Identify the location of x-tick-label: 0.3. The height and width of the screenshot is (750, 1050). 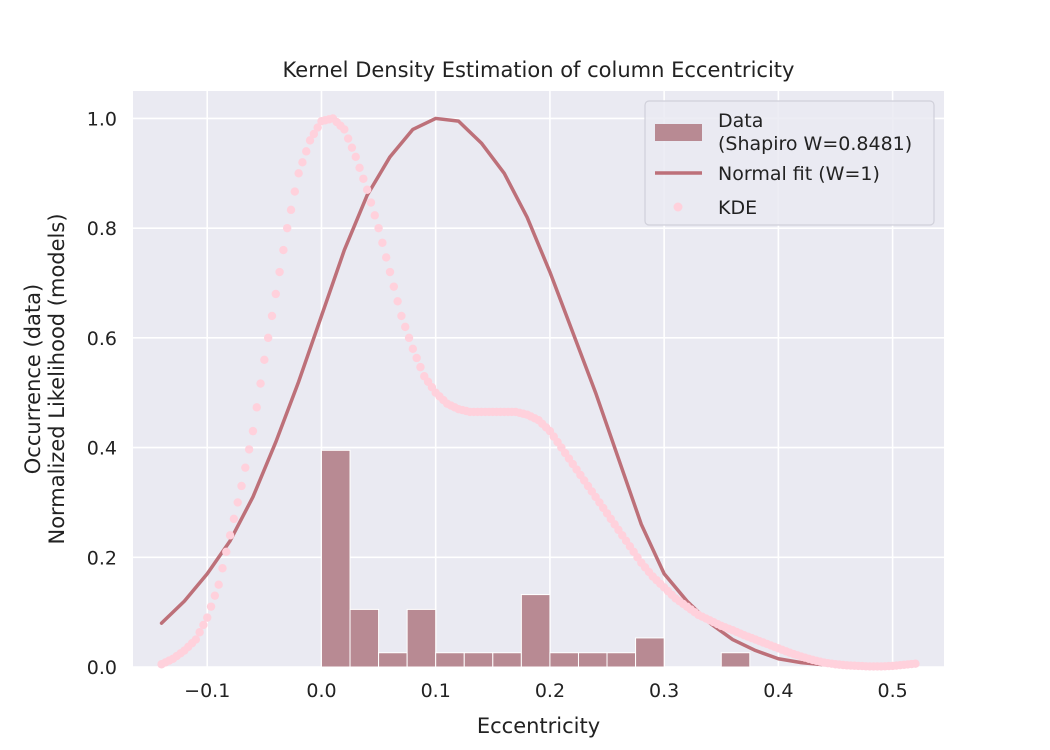
(664, 691).